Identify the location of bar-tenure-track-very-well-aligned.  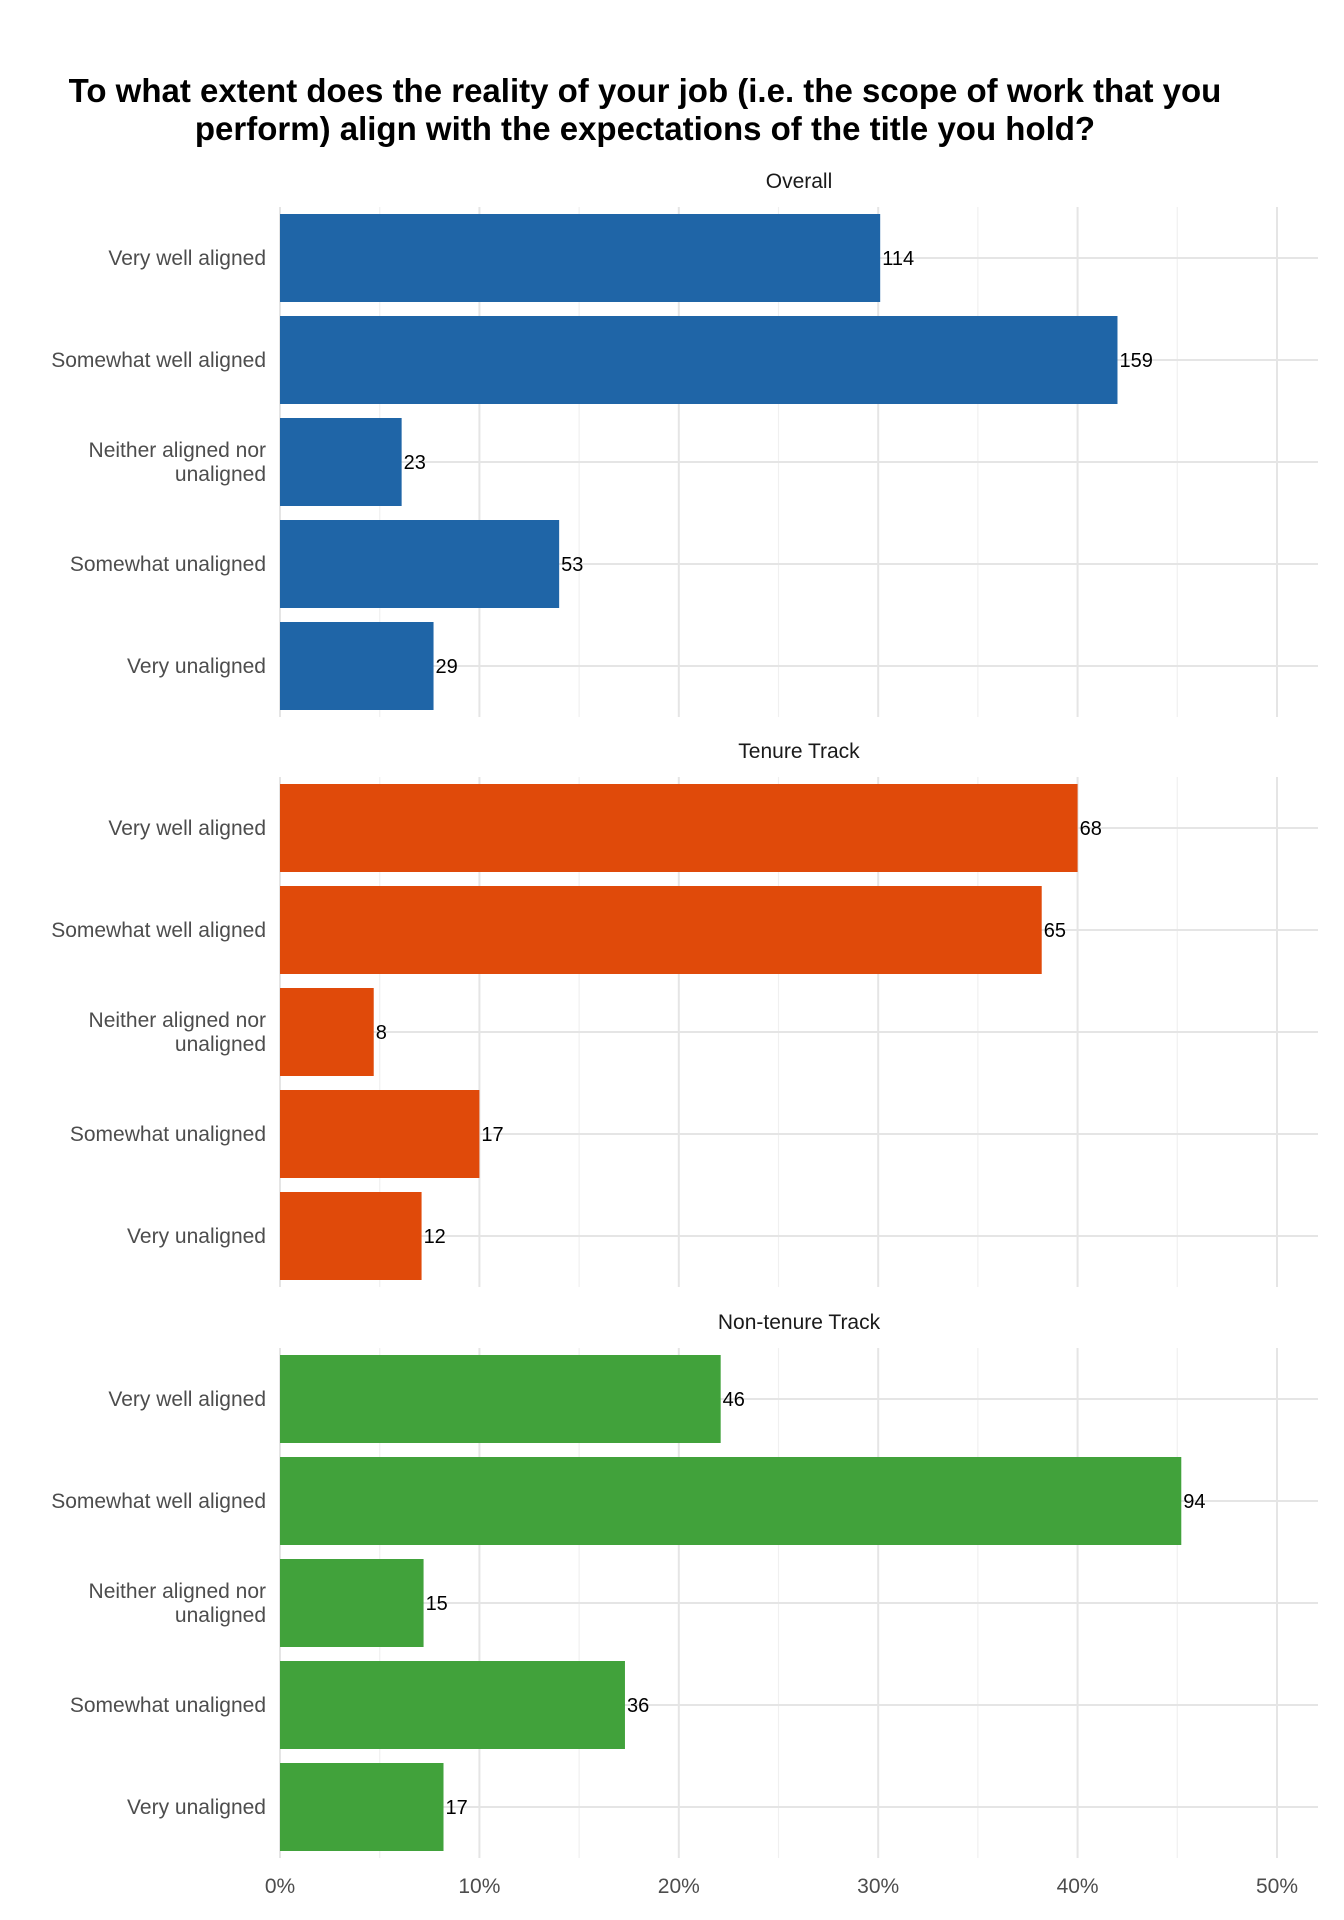
(679, 828).